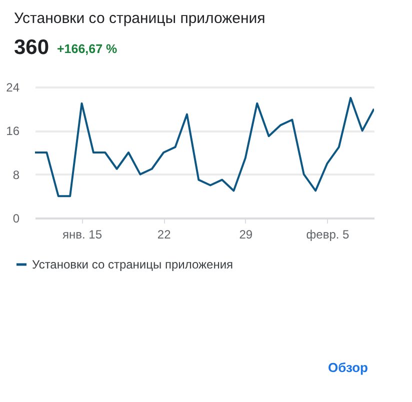  Describe the element at coordinates (13, 131) in the screenshot. I see `y-tick-label: 16` at that location.